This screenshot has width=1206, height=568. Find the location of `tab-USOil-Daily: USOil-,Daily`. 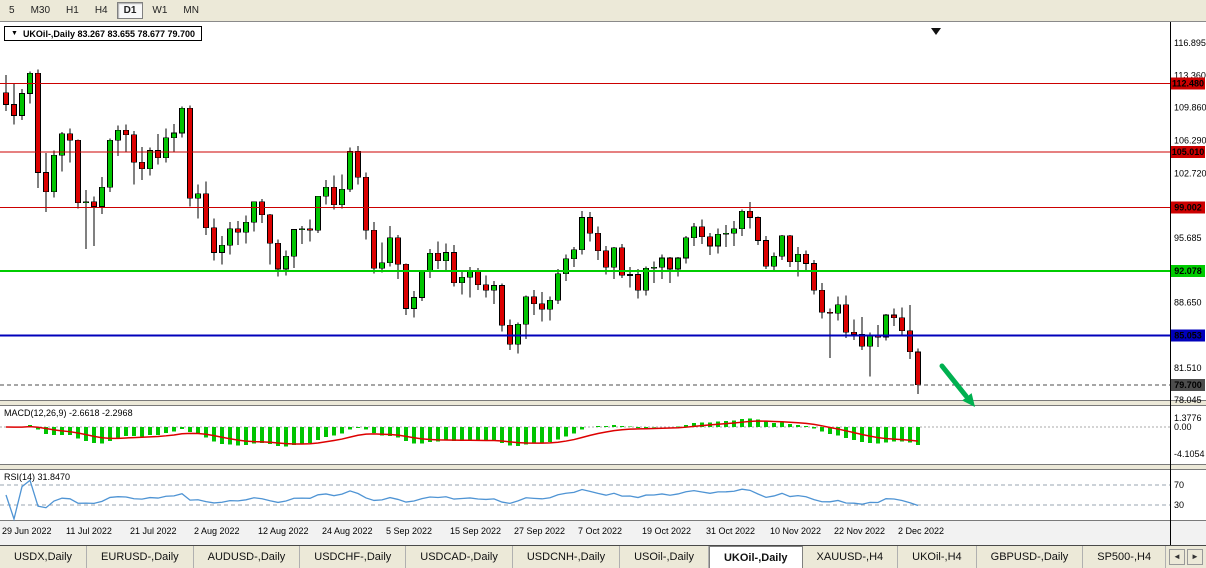

tab-USOil-Daily: USOil-,Daily is located at coordinates (664, 557).